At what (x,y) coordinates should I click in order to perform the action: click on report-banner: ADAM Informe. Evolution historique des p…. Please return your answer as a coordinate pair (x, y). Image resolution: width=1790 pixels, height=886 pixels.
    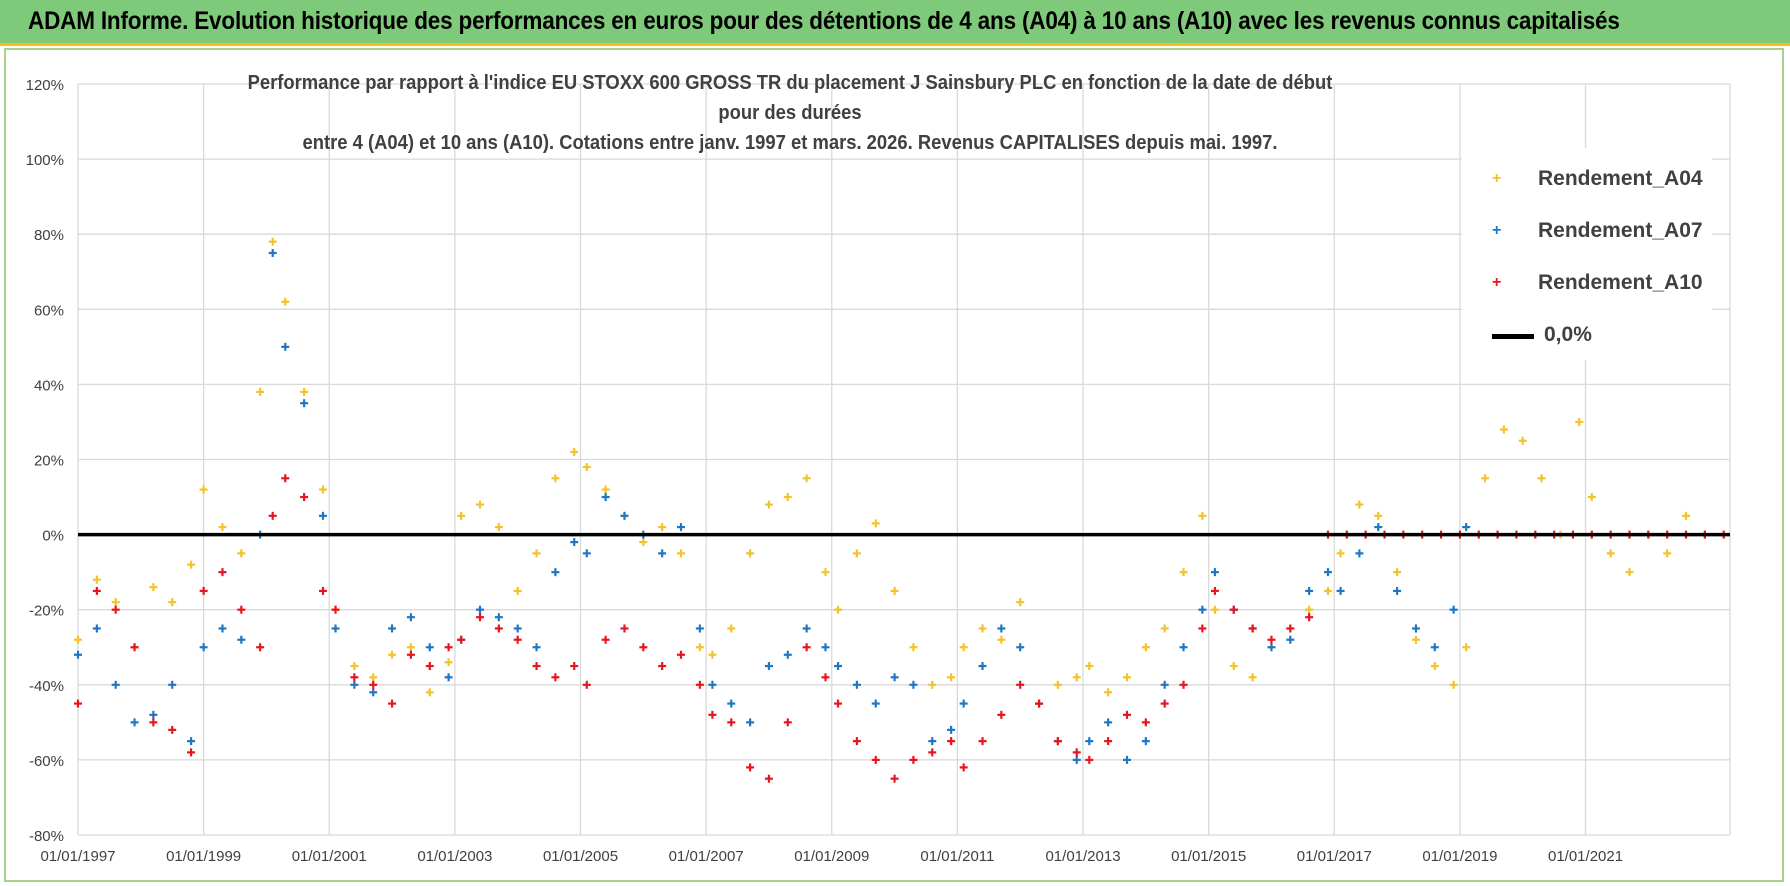
    Looking at the image, I should click on (895, 23).